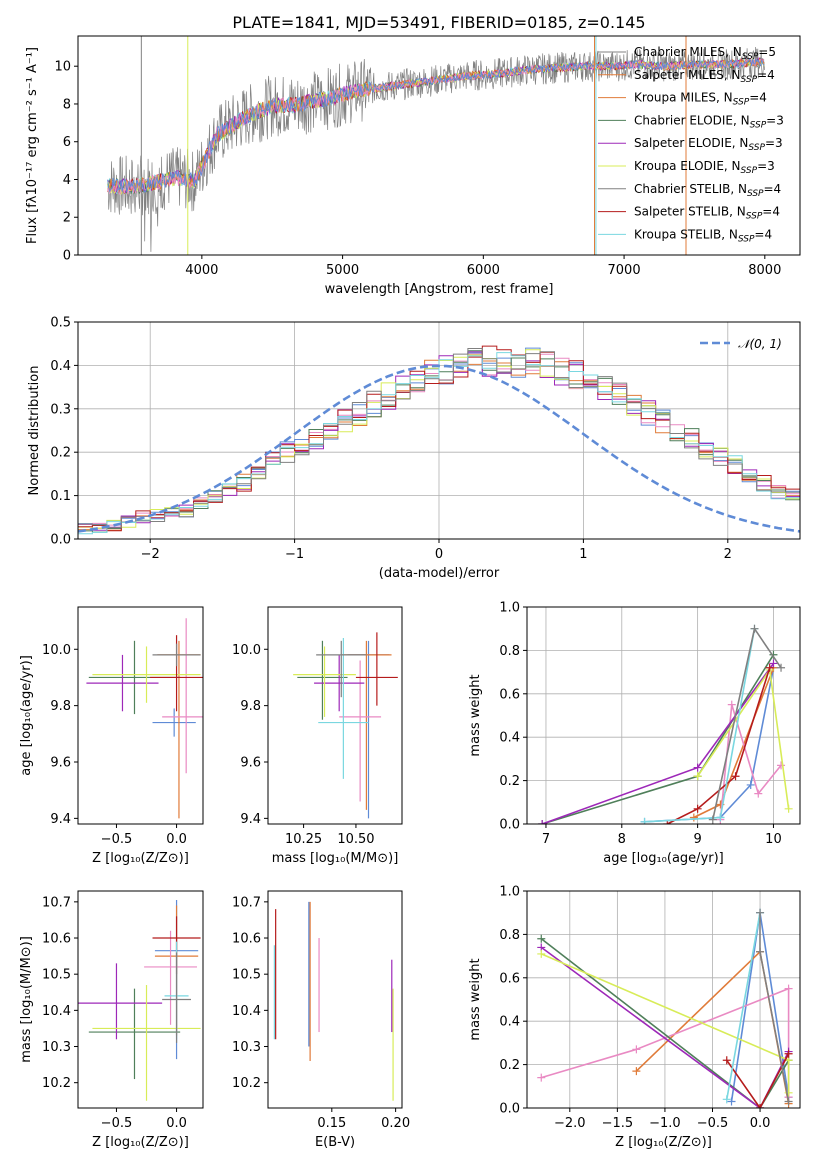 The width and height of the screenshot is (819, 1170). What do you see at coordinates (67, 256) in the screenshot?
I see `y-tick-label: 0` at bounding box center [67, 256].